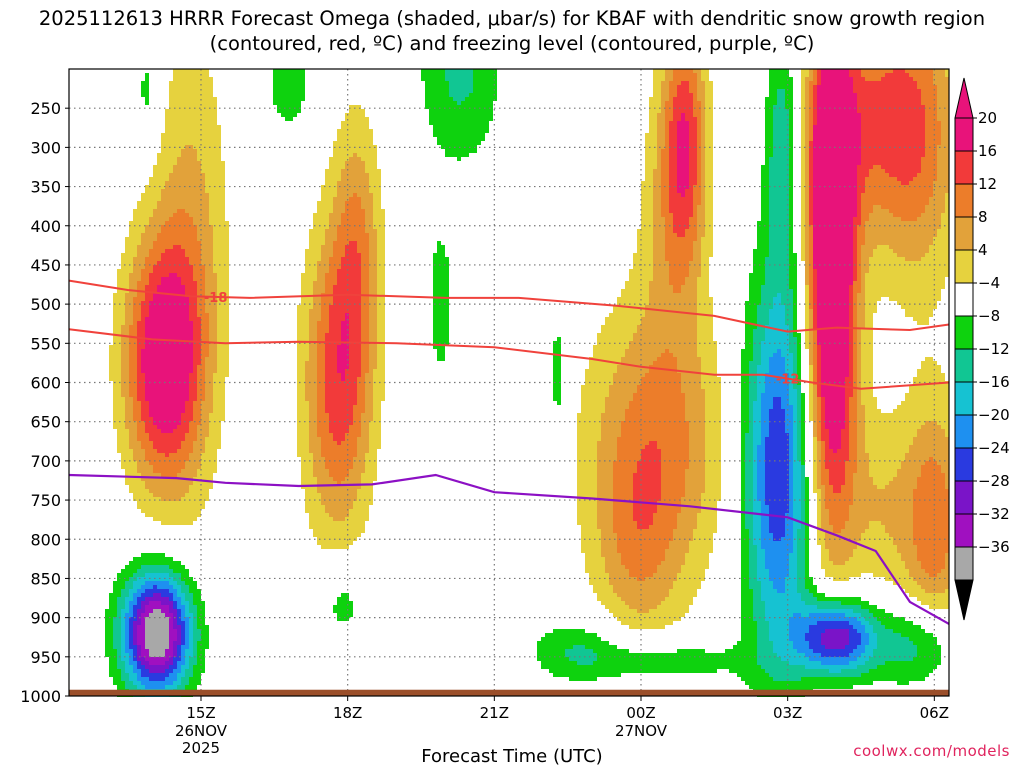 This screenshot has height=768, width=1024. I want to click on y-tick-label: 950, so click(45, 657).